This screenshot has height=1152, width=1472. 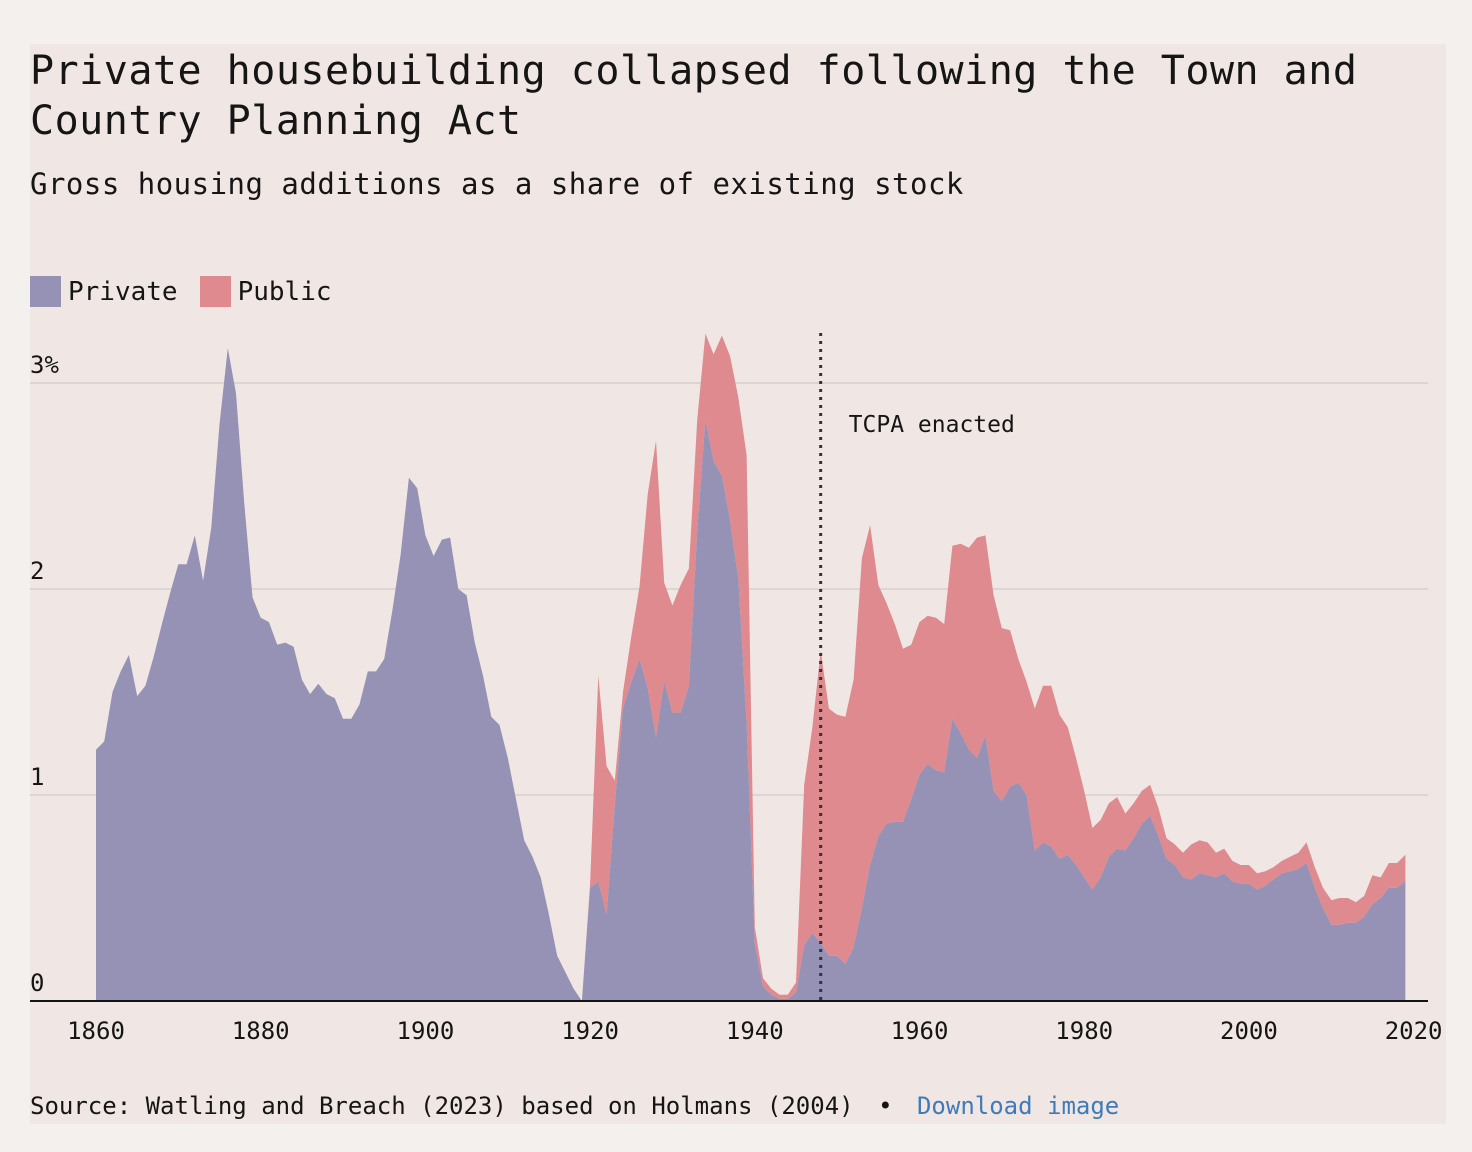 I want to click on legend-label-public: Public, so click(x=284, y=291).